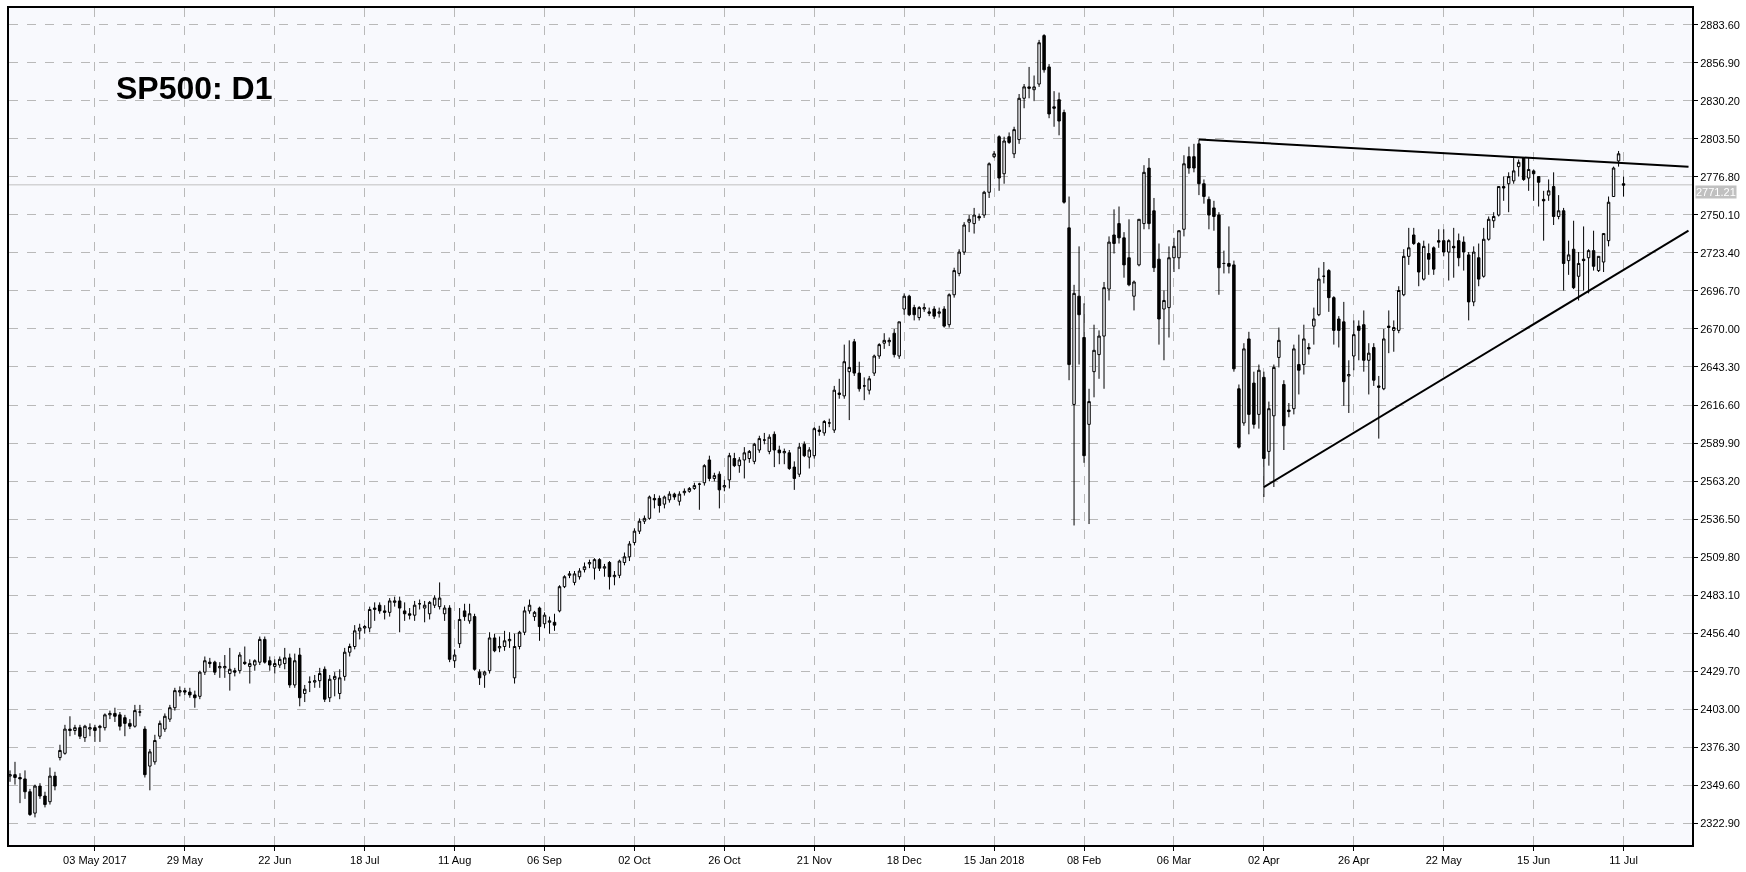  What do you see at coordinates (1444, 860) in the screenshot?
I see `x-tick-label: 22 May` at bounding box center [1444, 860].